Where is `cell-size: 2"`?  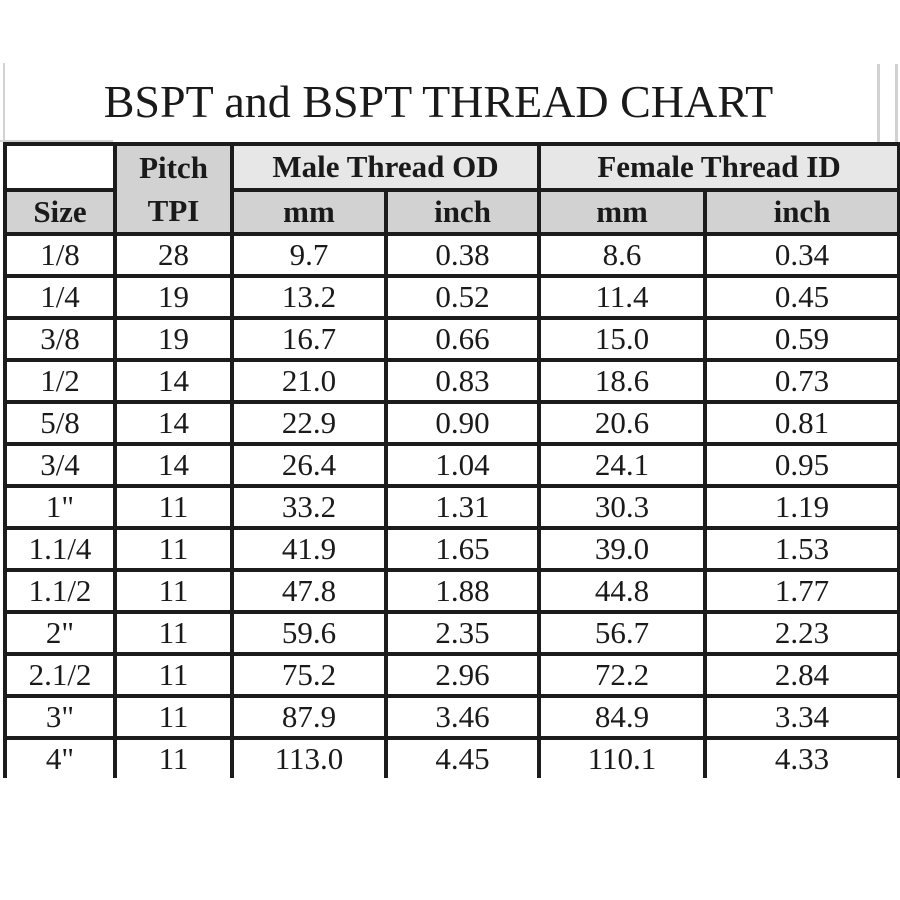
cell-size: 2" is located at coordinates (60, 633).